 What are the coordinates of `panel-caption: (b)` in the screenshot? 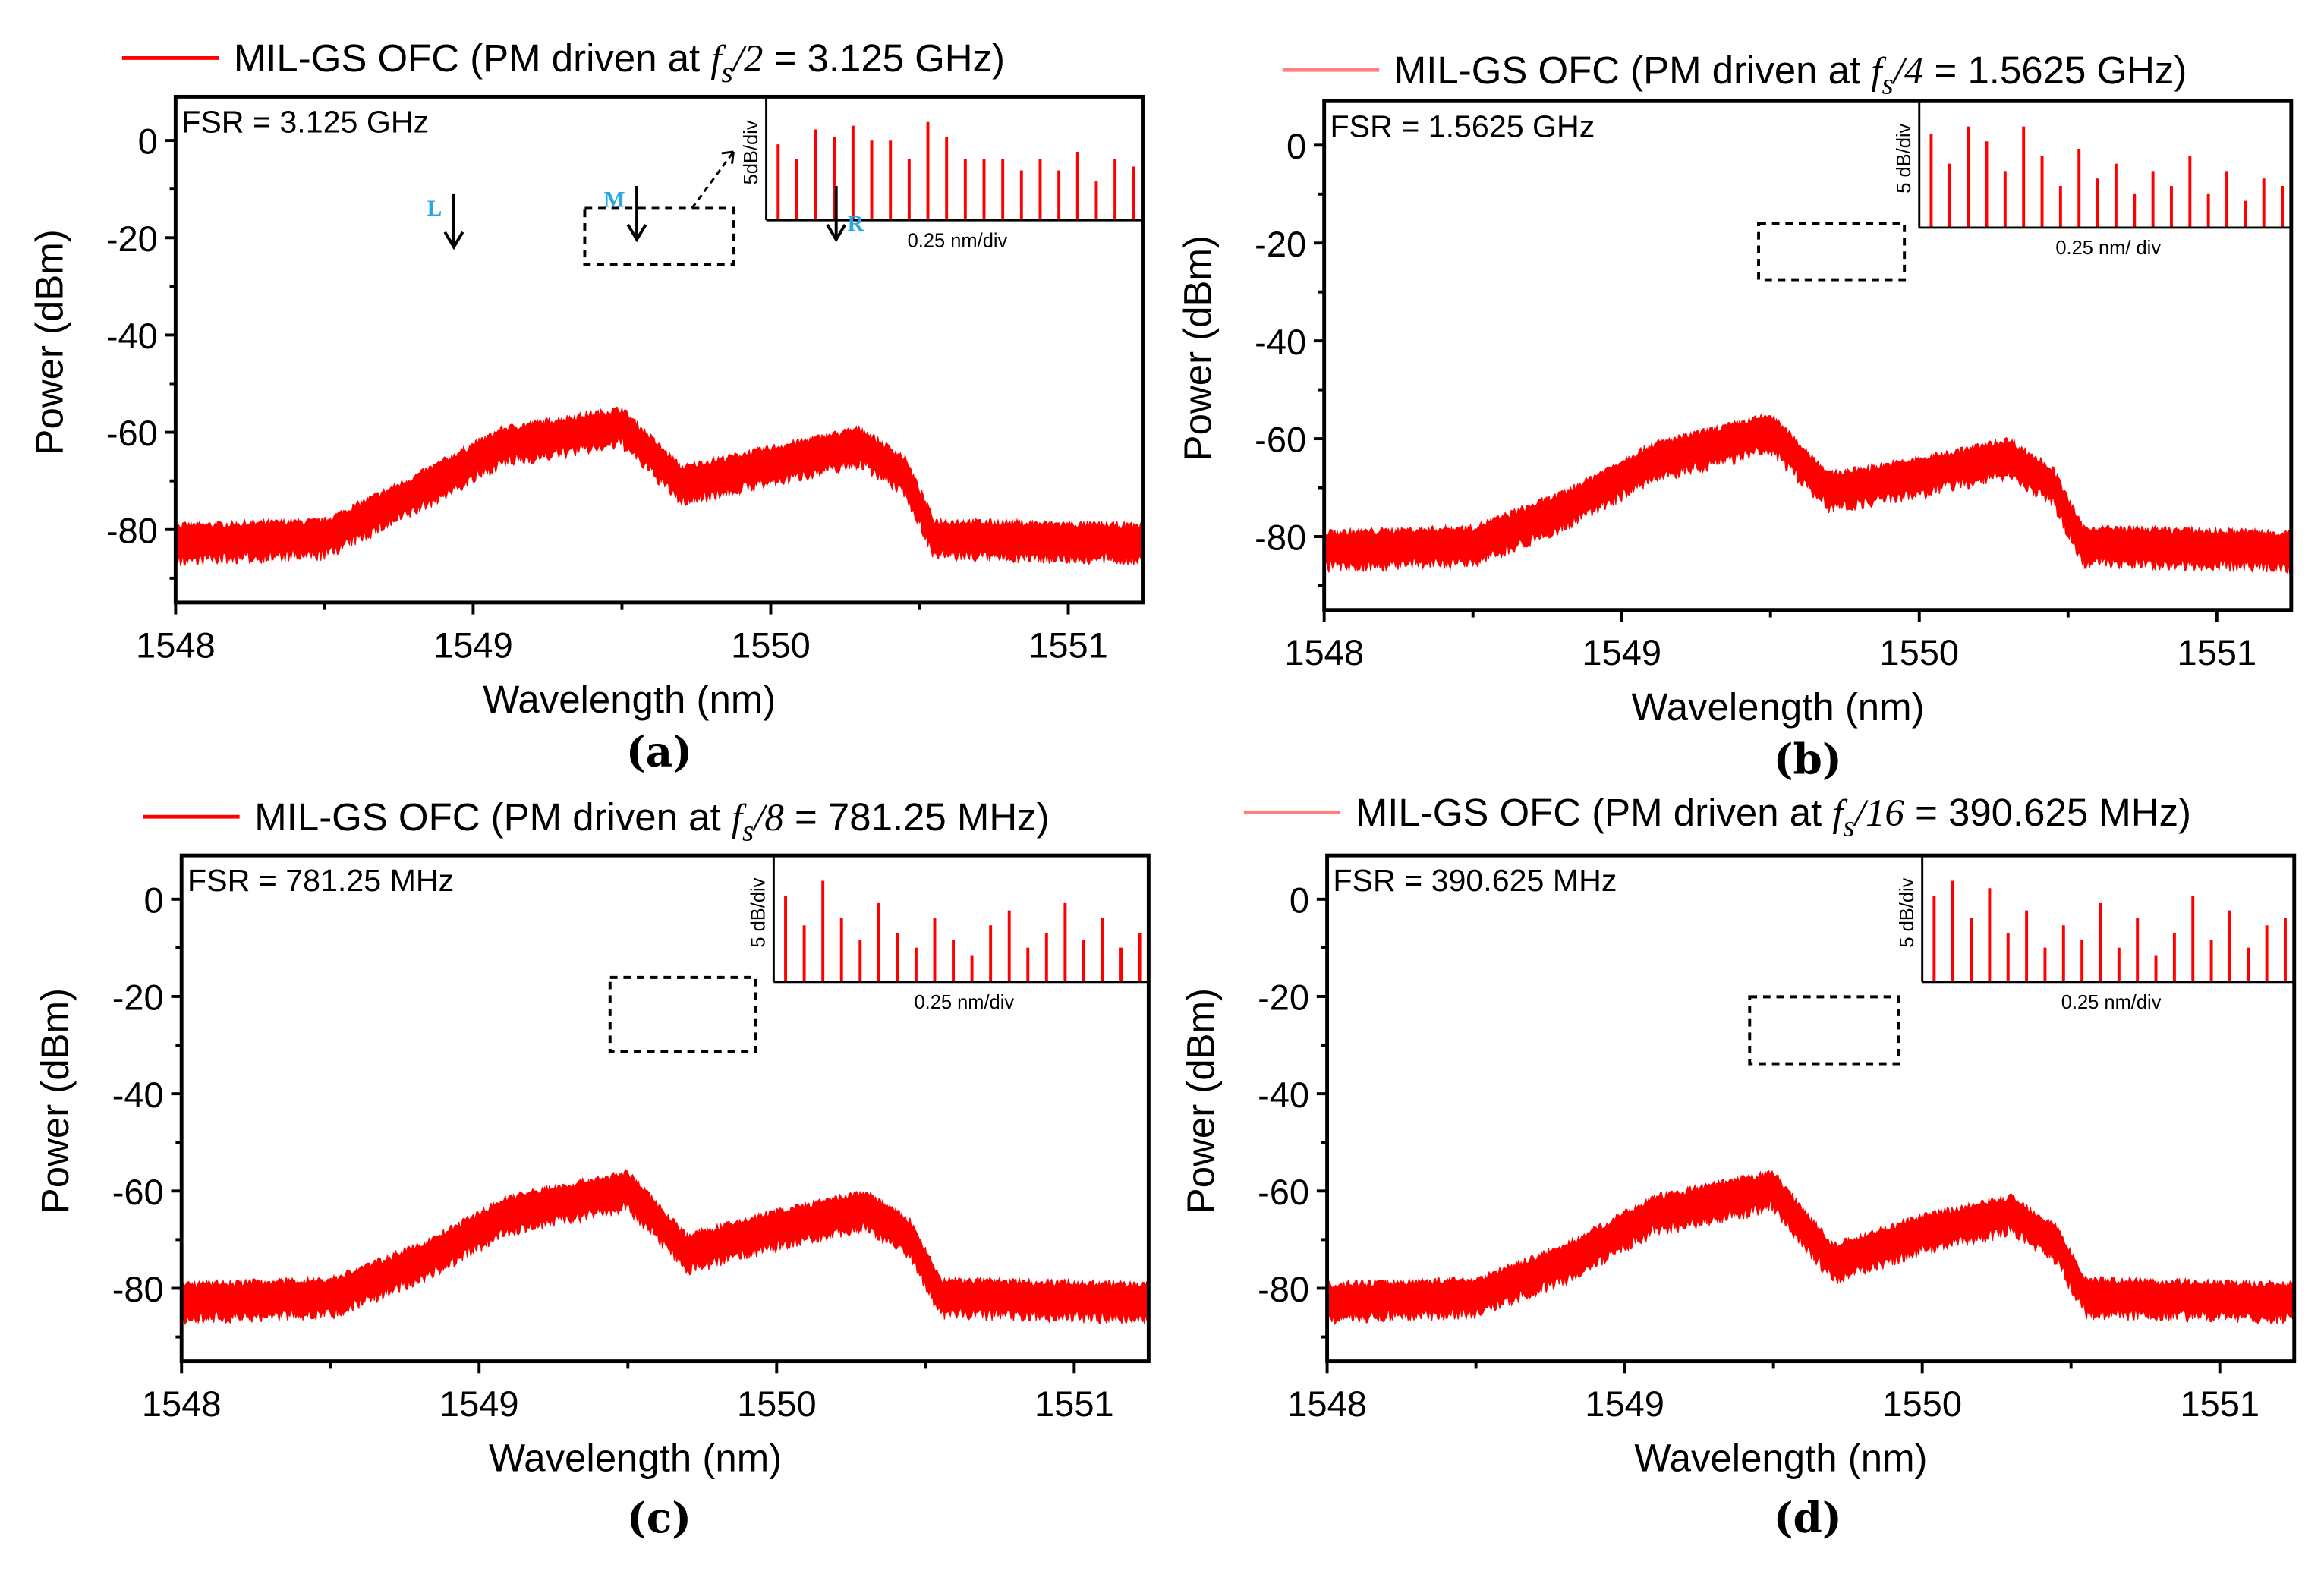 It's located at (1808, 758).